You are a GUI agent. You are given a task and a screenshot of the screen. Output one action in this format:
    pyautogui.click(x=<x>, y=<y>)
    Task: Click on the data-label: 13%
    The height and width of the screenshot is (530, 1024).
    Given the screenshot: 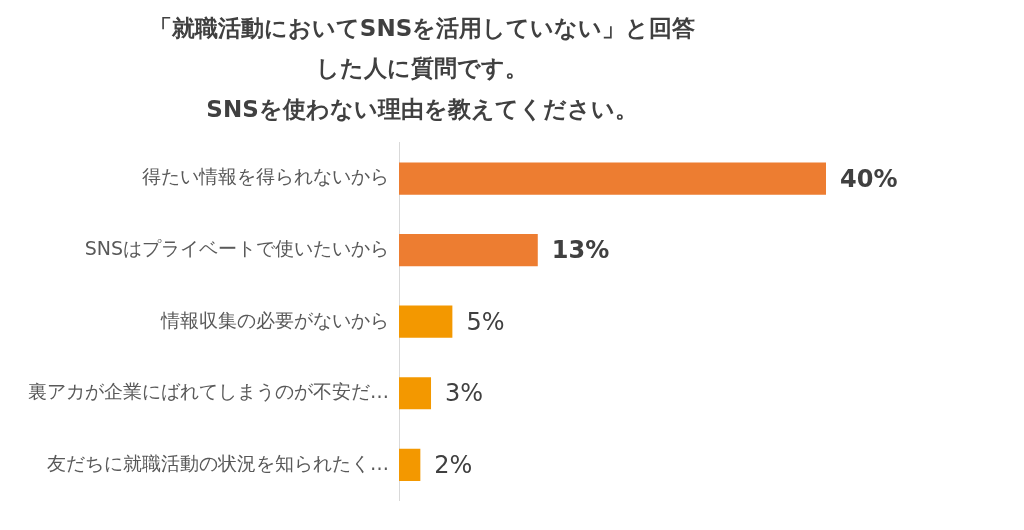 What is the action you would take?
    pyautogui.click(x=580, y=250)
    